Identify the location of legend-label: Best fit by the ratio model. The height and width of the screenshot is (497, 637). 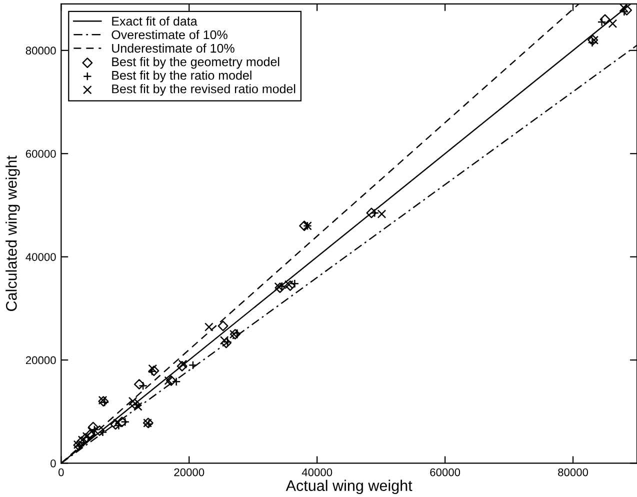
(182, 76).